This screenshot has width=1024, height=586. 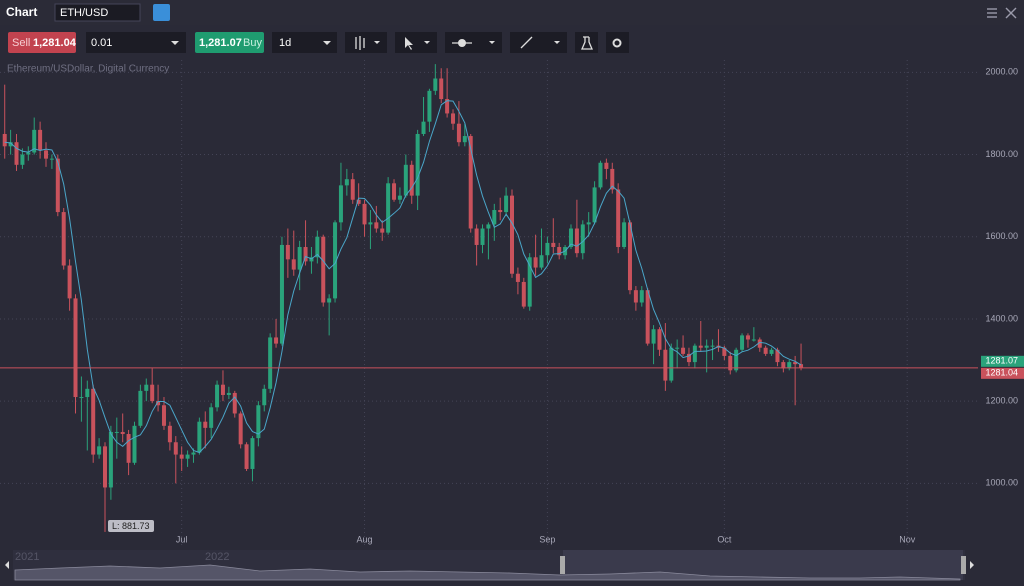 What do you see at coordinates (1001, 483) in the screenshot?
I see `y-tick-label: 1000.00` at bounding box center [1001, 483].